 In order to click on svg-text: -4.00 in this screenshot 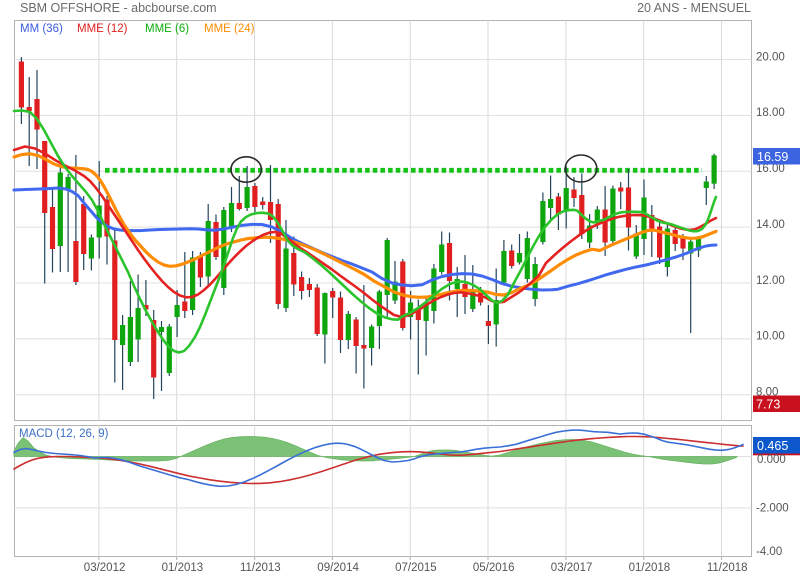, I will do `click(769, 552)`.